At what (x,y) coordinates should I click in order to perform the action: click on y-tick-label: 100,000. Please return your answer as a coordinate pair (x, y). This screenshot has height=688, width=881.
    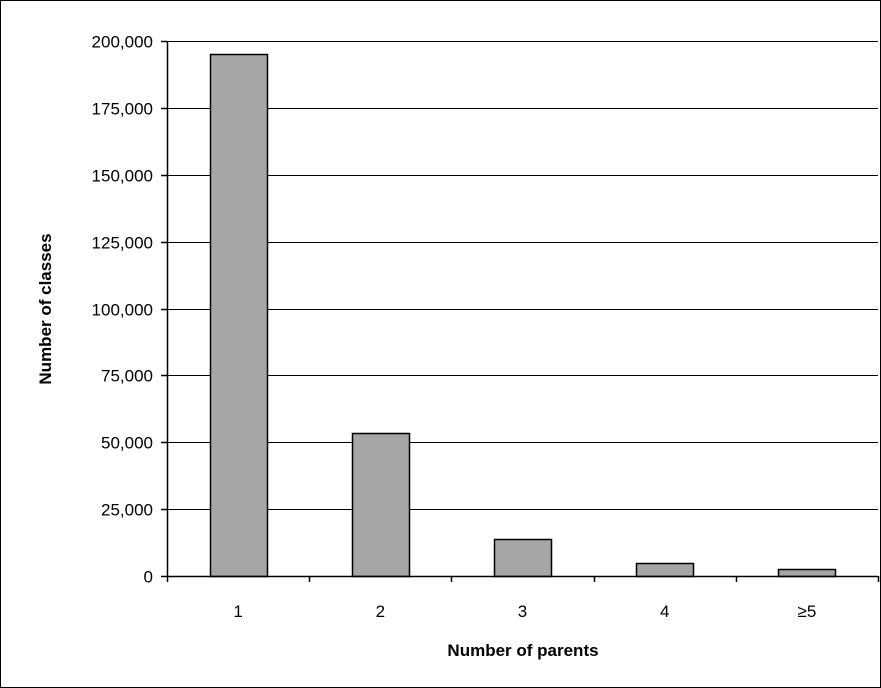
    Looking at the image, I should click on (122, 310).